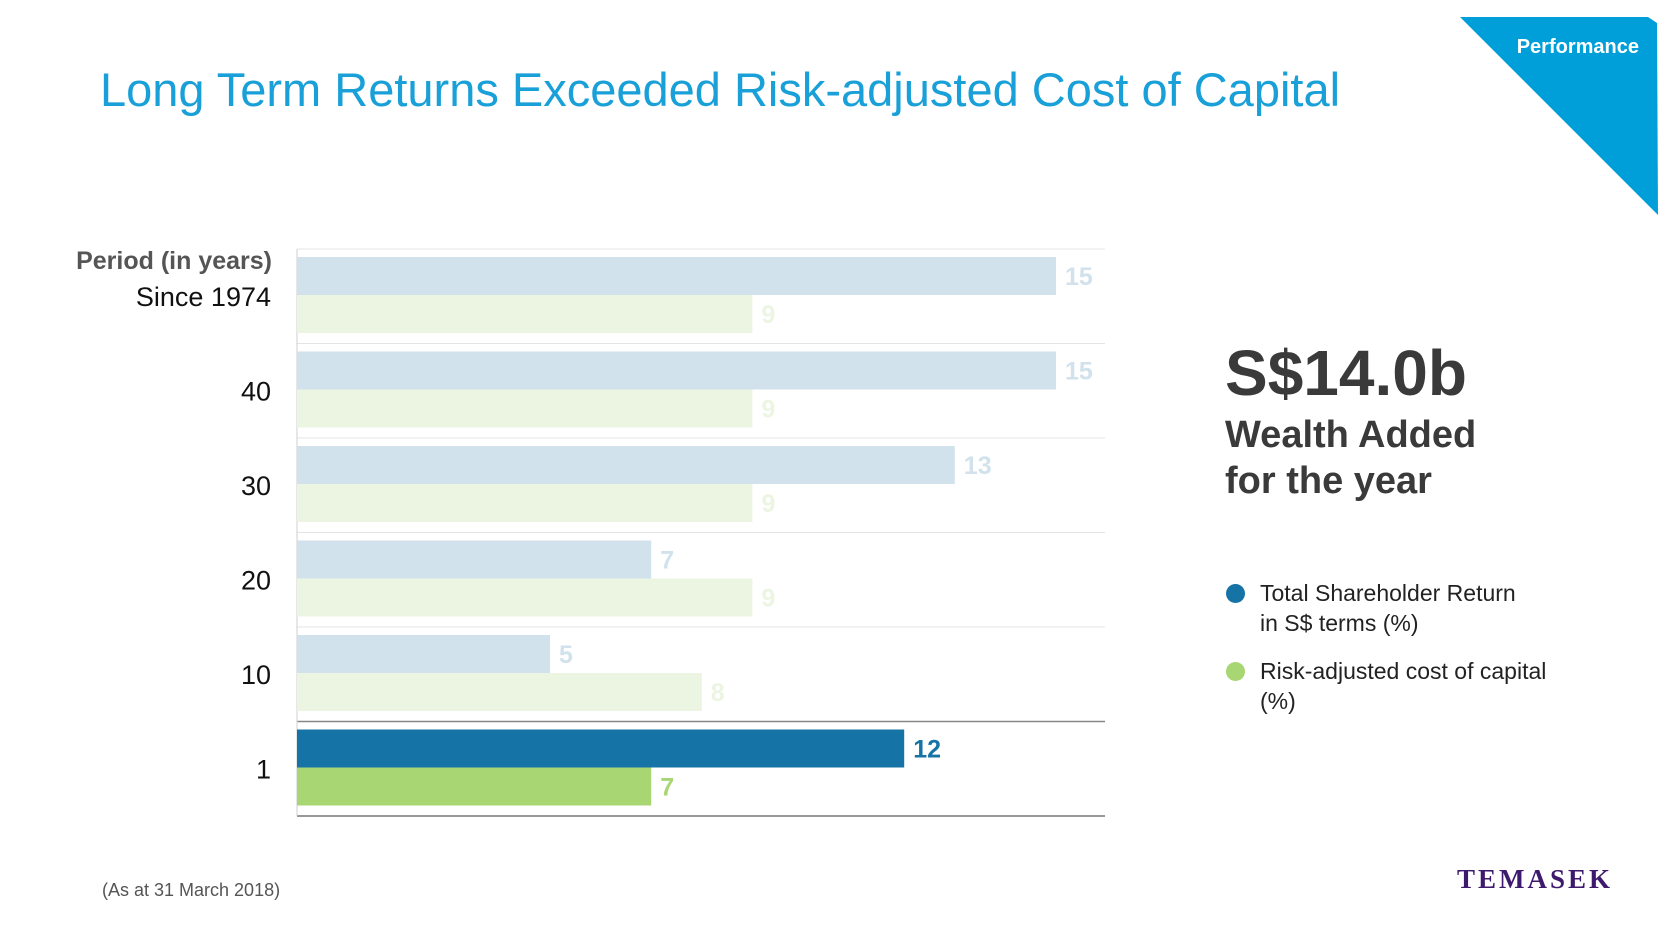 Image resolution: width=1677 pixels, height=936 pixels. I want to click on legend-label-cost-of-capital-line1: Risk-adjusted cost of capital (%), so click(1403, 686).